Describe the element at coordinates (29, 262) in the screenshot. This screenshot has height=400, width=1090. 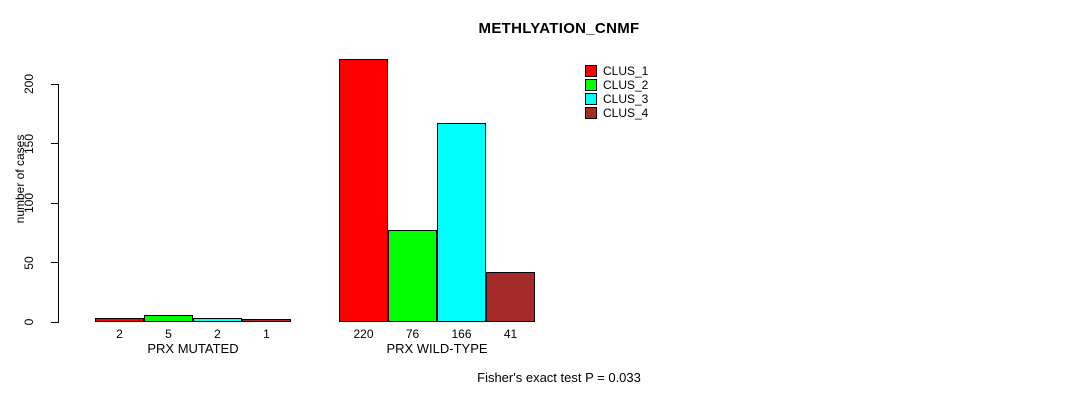
I see `y-tick-label: 50` at that location.